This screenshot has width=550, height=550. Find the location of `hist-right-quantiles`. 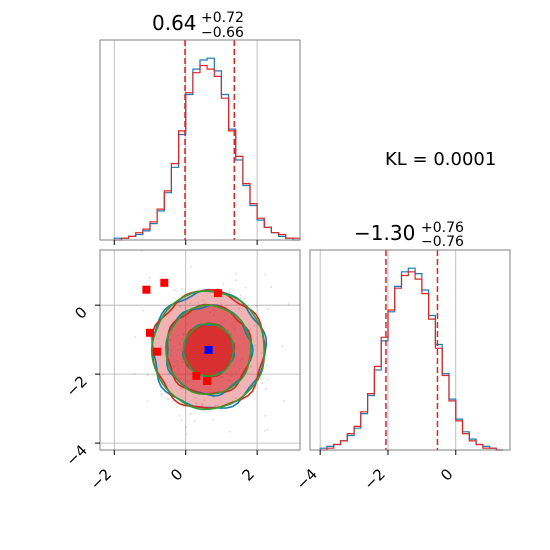

hist-right-quantiles is located at coordinates (412, 350).